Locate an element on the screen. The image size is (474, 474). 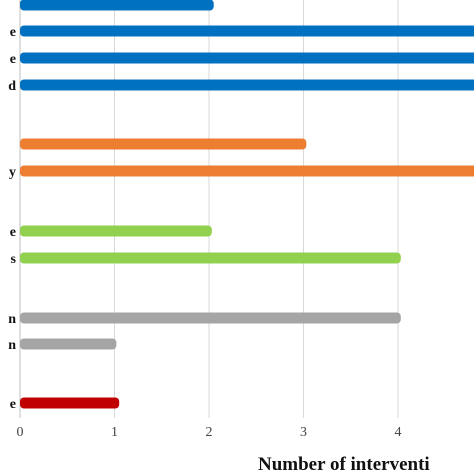
category-label: y is located at coordinates (12, 172).